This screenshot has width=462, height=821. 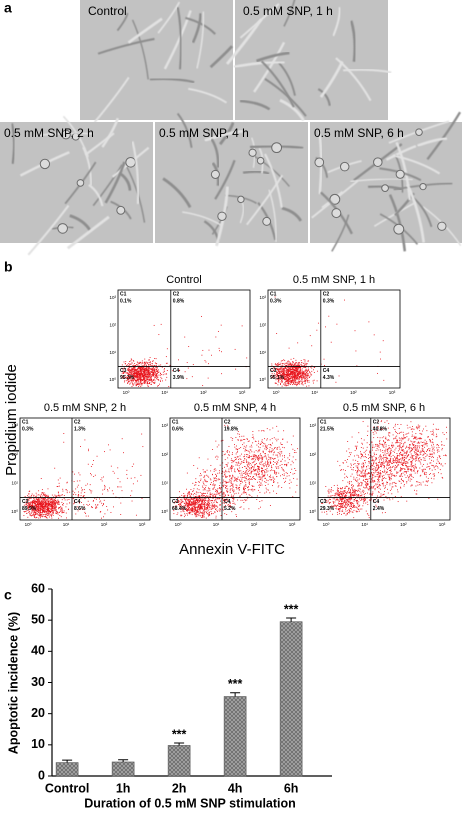 I want to click on quadrant-name: C3, so click(x=25, y=502).